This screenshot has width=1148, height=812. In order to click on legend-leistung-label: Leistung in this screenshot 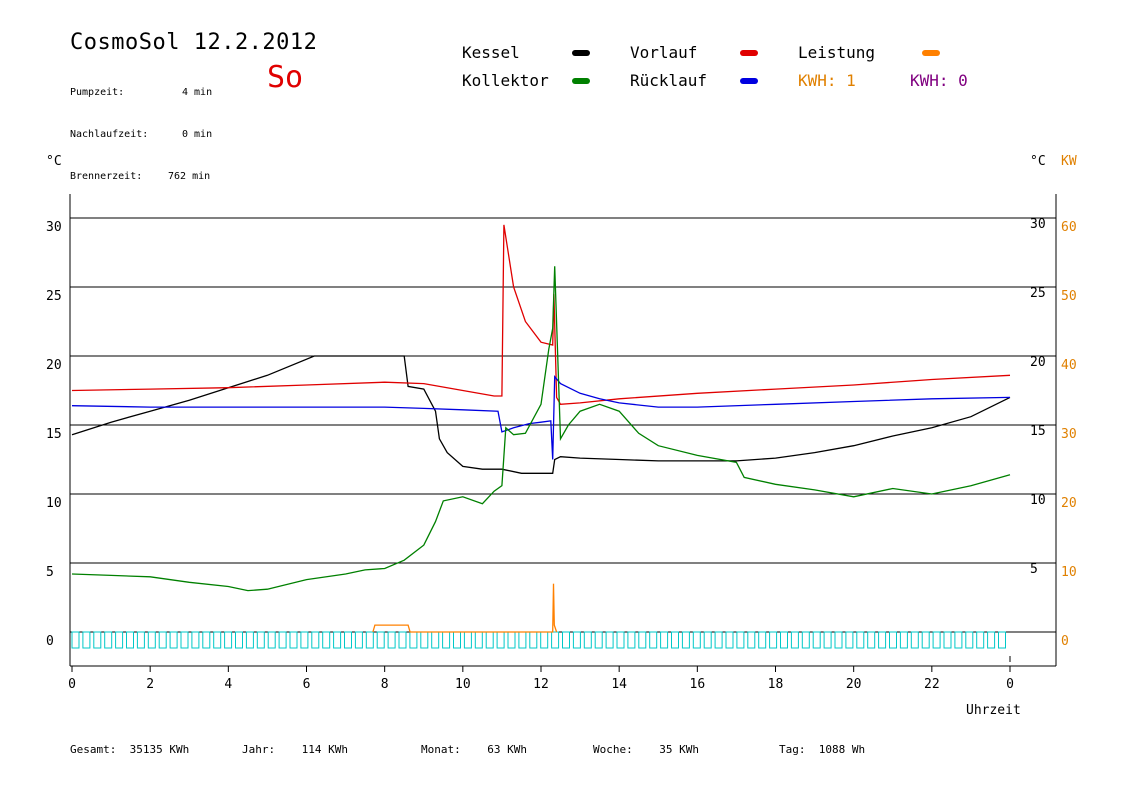, I will do `click(837, 52)`.